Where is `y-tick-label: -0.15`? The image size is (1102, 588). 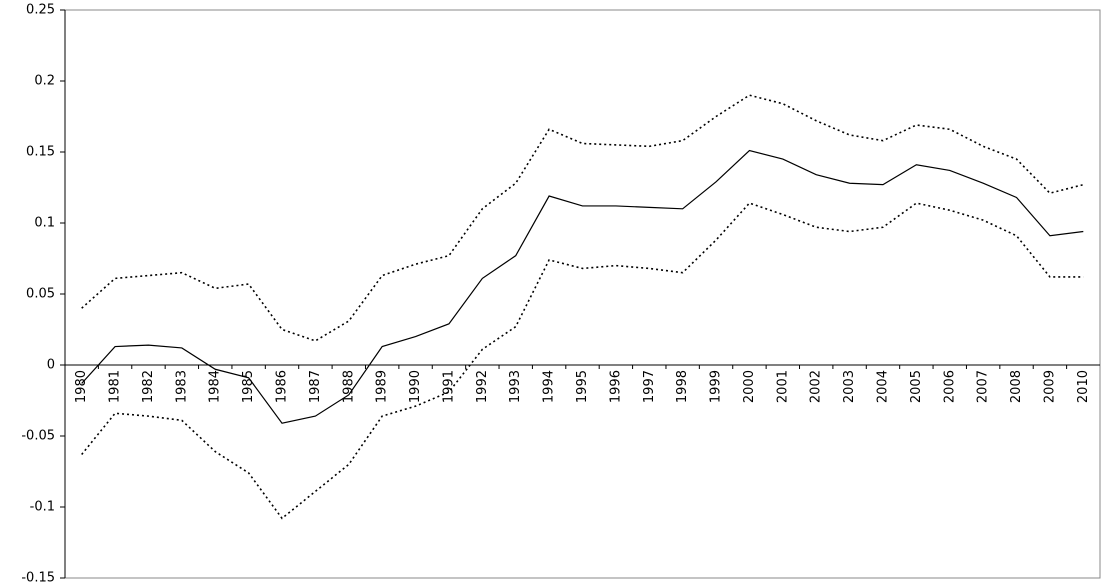 y-tick-label: -0.15 is located at coordinates (38, 578).